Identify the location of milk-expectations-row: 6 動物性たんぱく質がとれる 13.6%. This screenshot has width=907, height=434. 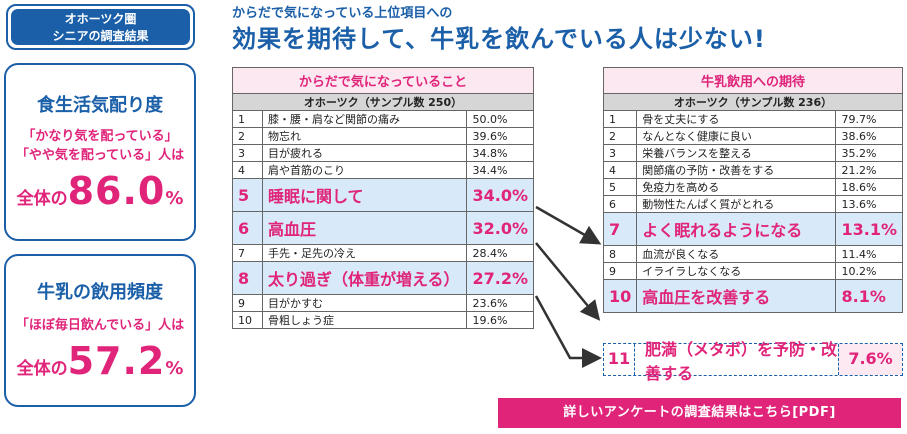
(752, 204).